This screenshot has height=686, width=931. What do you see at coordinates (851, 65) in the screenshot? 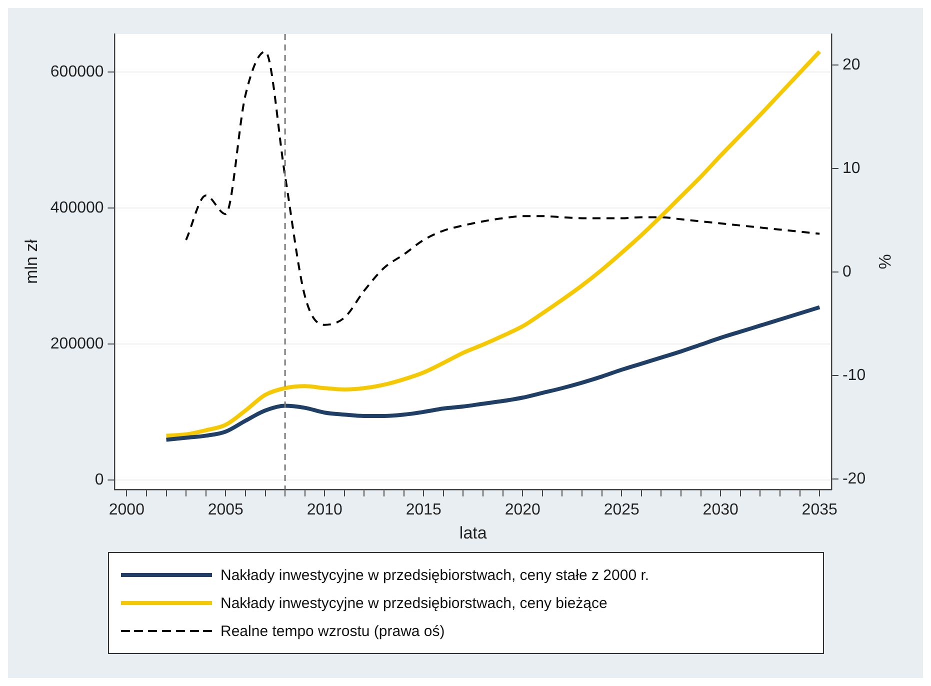
I see `y2-tick-label: 20` at bounding box center [851, 65].